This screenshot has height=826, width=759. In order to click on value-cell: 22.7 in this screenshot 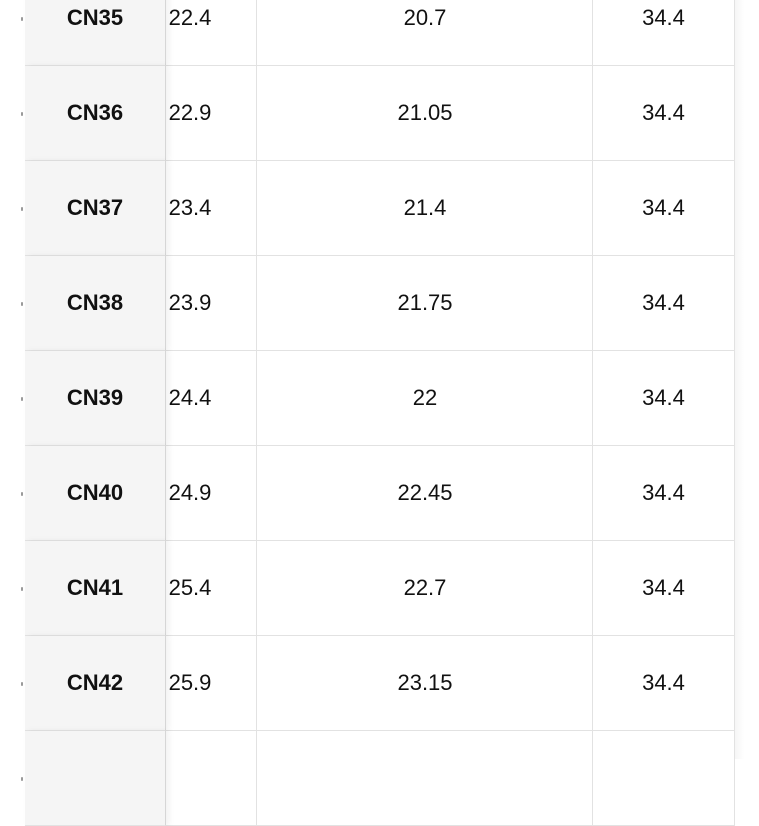, I will do `click(424, 588)`.